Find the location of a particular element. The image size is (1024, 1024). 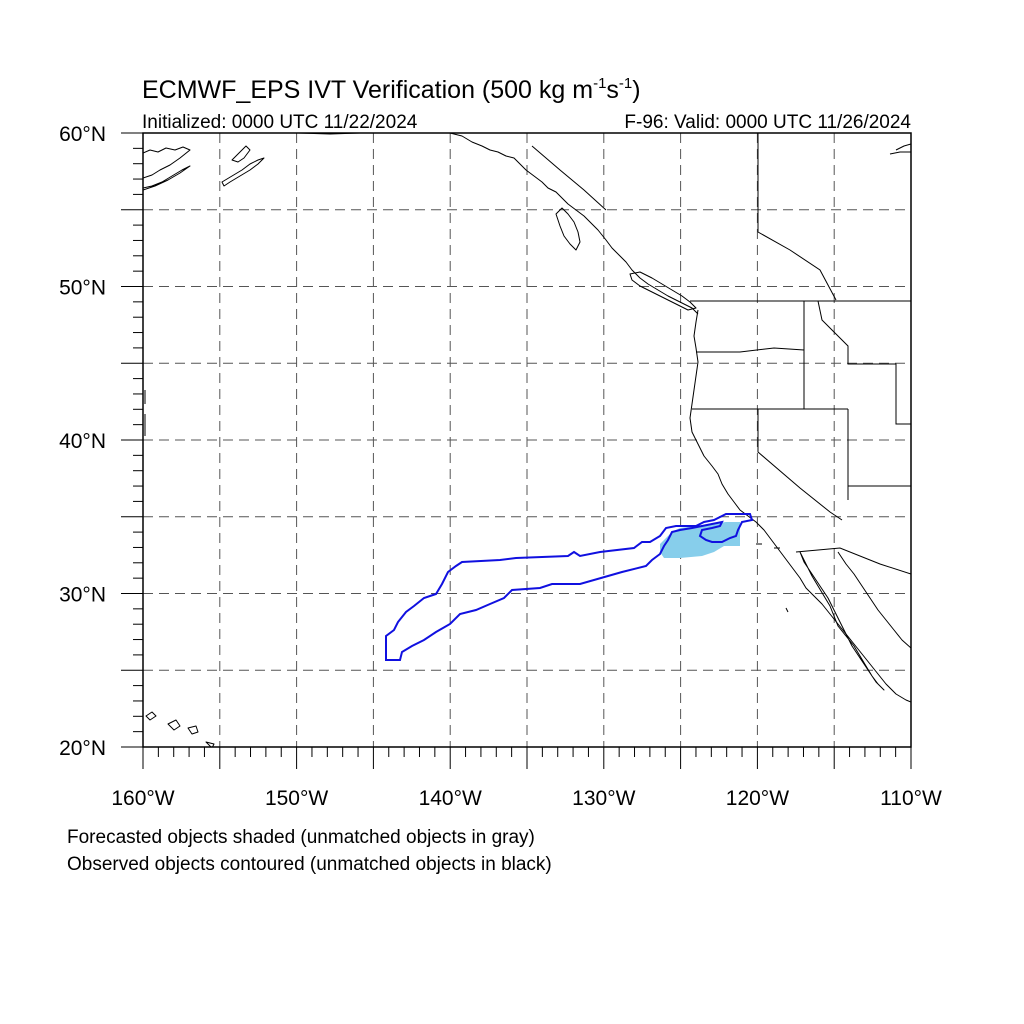

channel-islands is located at coordinates (772, 578).